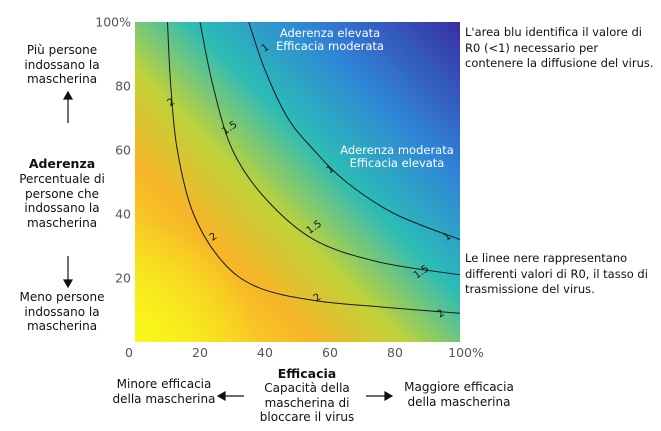 The height and width of the screenshot is (431, 661). What do you see at coordinates (62, 64) in the screenshot?
I see `more-people-label: Più persone indossano la mascherina` at bounding box center [62, 64].